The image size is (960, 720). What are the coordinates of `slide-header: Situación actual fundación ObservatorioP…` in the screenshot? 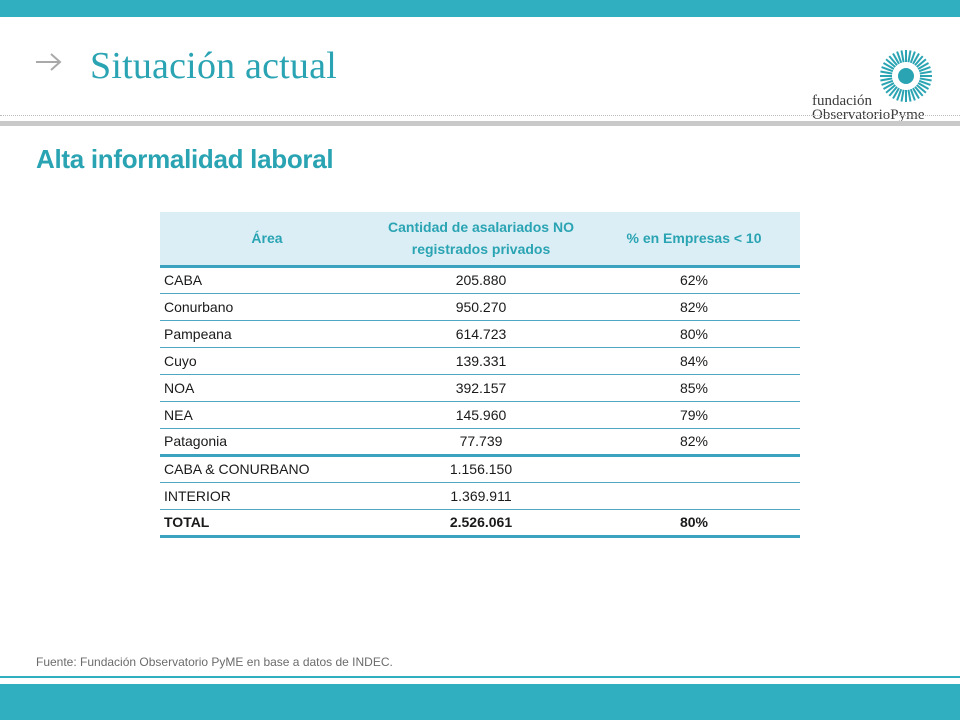 It's located at (480, 71).